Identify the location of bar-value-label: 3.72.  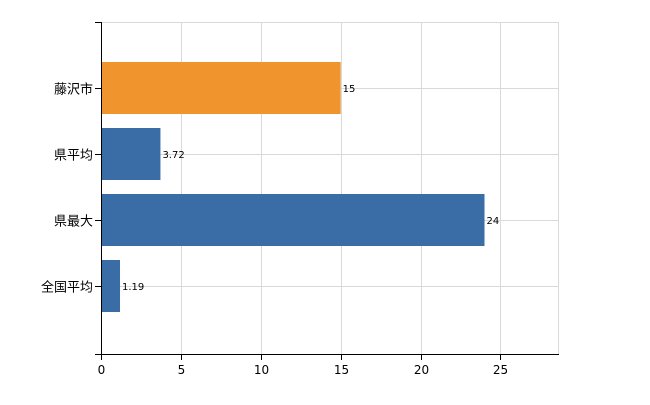
(173, 155).